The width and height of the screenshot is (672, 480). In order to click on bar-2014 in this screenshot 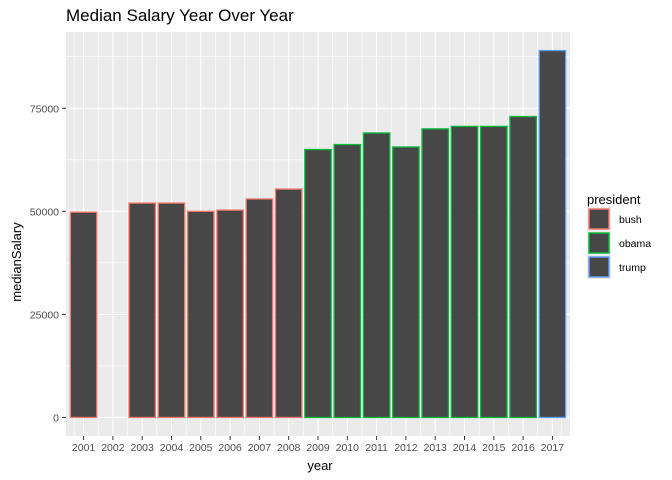, I will do `click(464, 272)`.